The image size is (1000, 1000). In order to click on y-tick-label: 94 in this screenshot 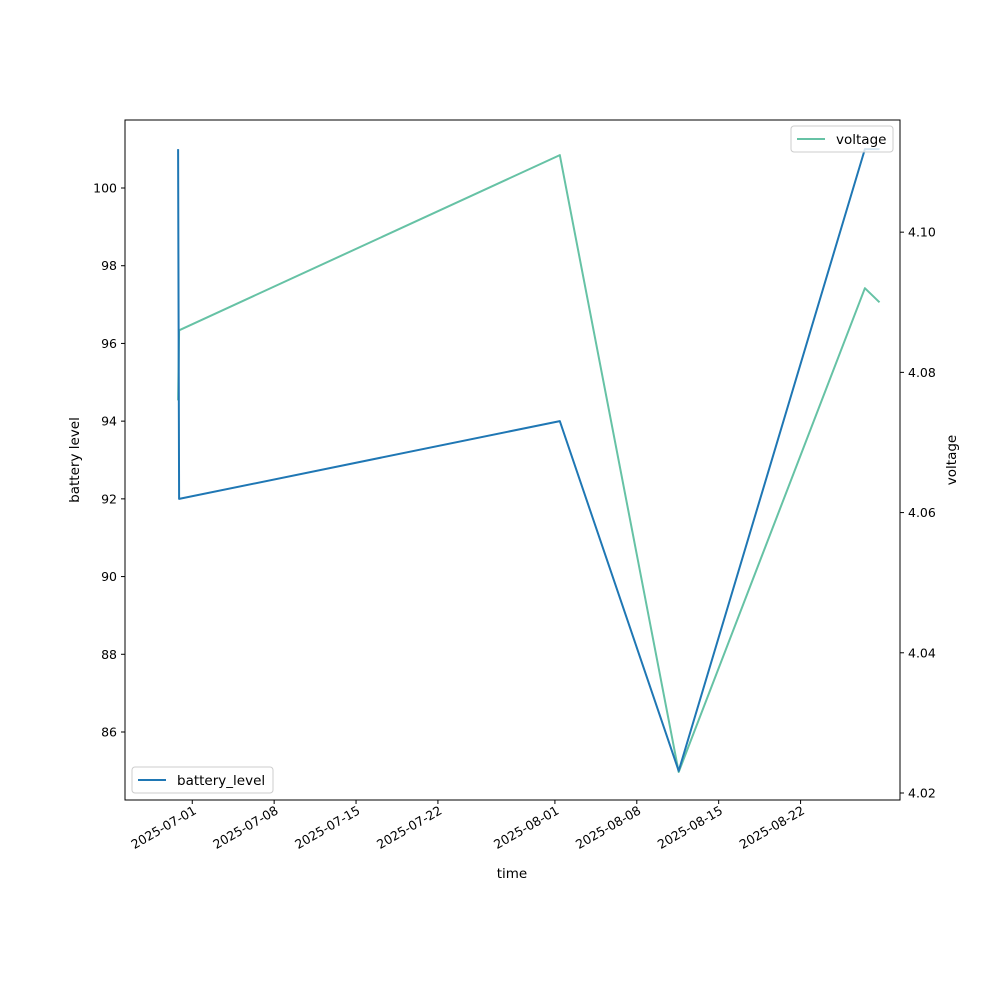, I will do `click(109, 421)`.